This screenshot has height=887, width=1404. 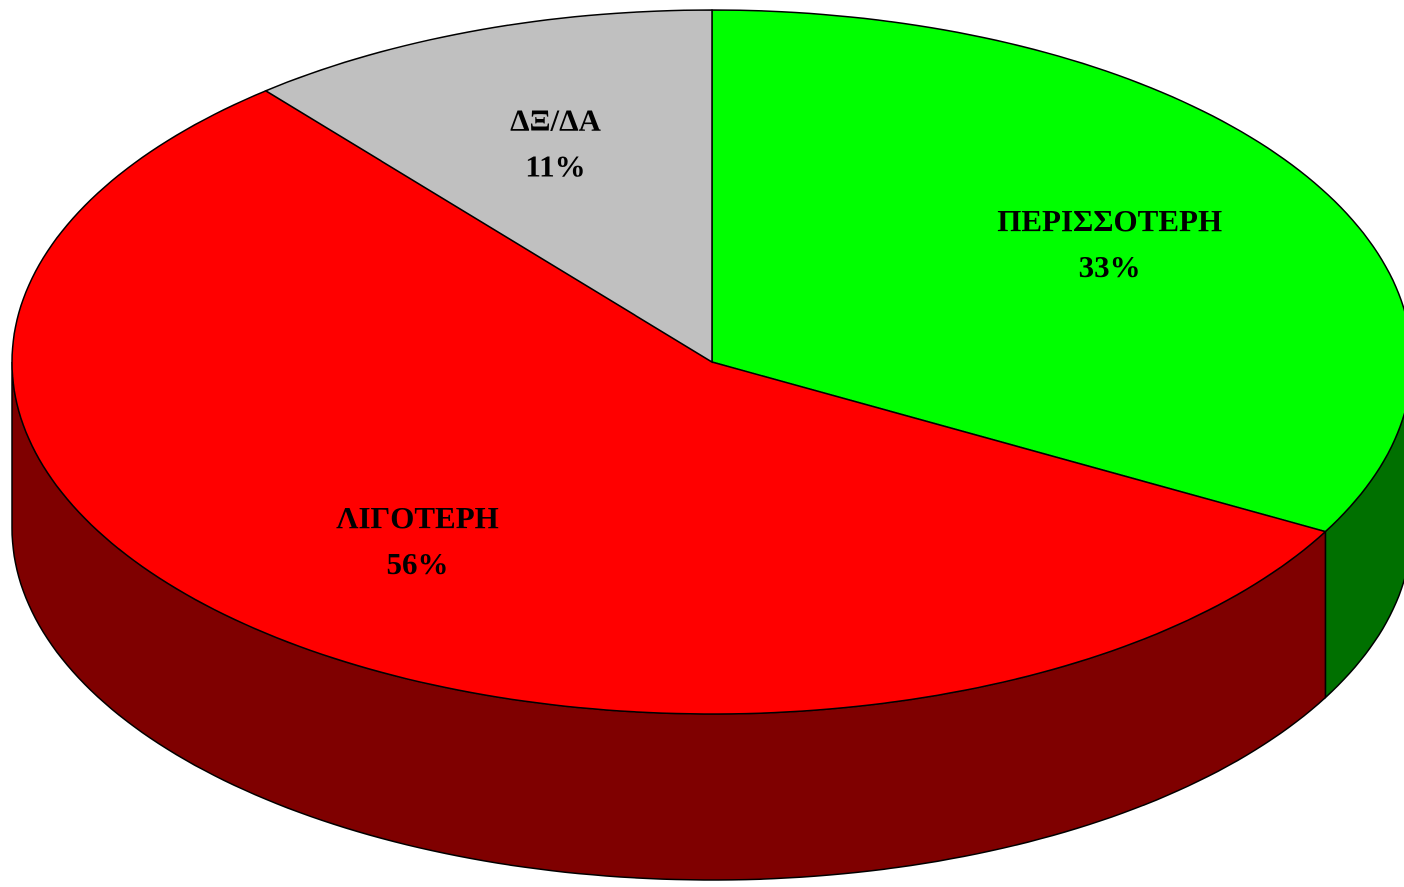 What do you see at coordinates (555, 166) in the screenshot?
I see `slice-value-label: 11%` at bounding box center [555, 166].